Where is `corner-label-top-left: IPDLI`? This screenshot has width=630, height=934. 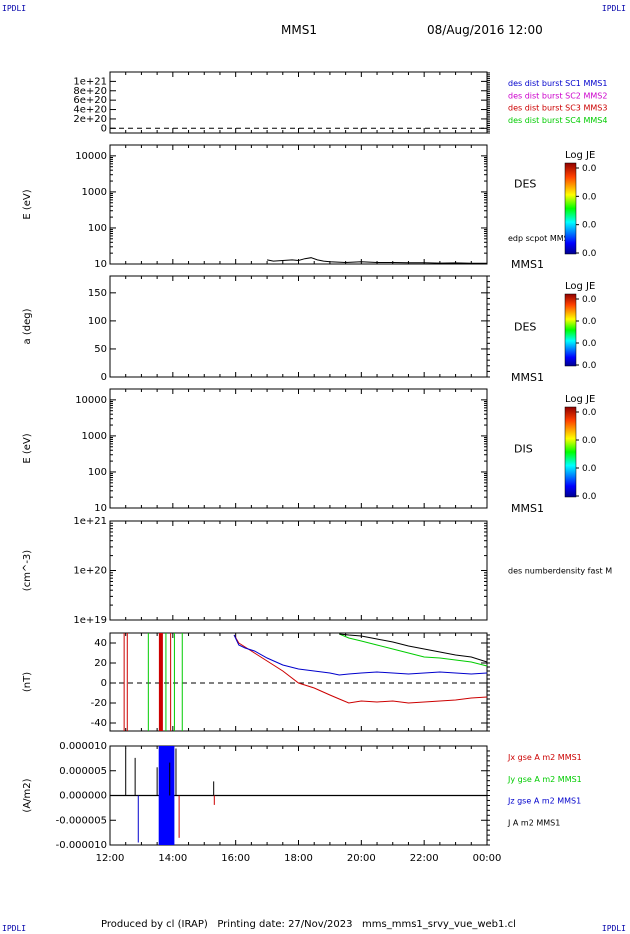 corner-label-top-left: IPDLI is located at coordinates (14, 8).